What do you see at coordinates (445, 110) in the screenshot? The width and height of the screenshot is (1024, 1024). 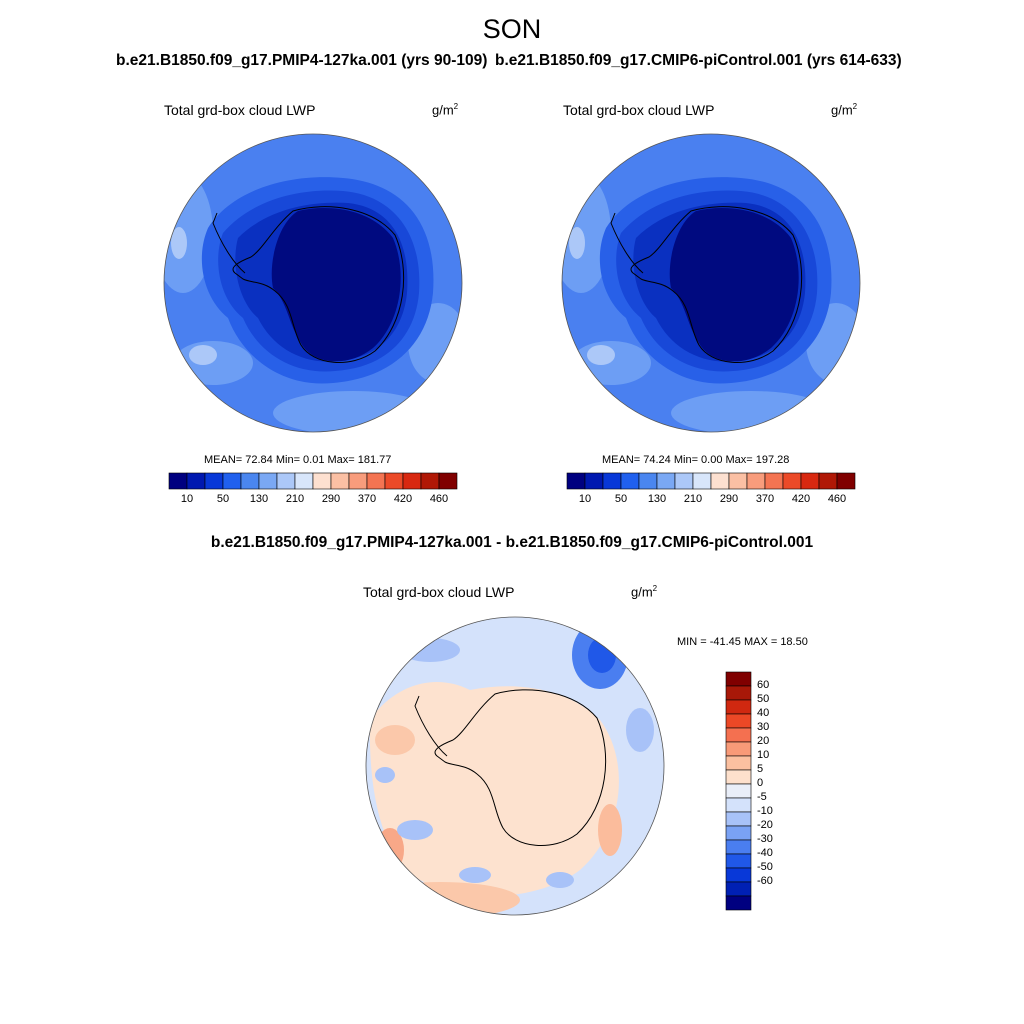 I see `left-unit-label: g/m2` at bounding box center [445, 110].